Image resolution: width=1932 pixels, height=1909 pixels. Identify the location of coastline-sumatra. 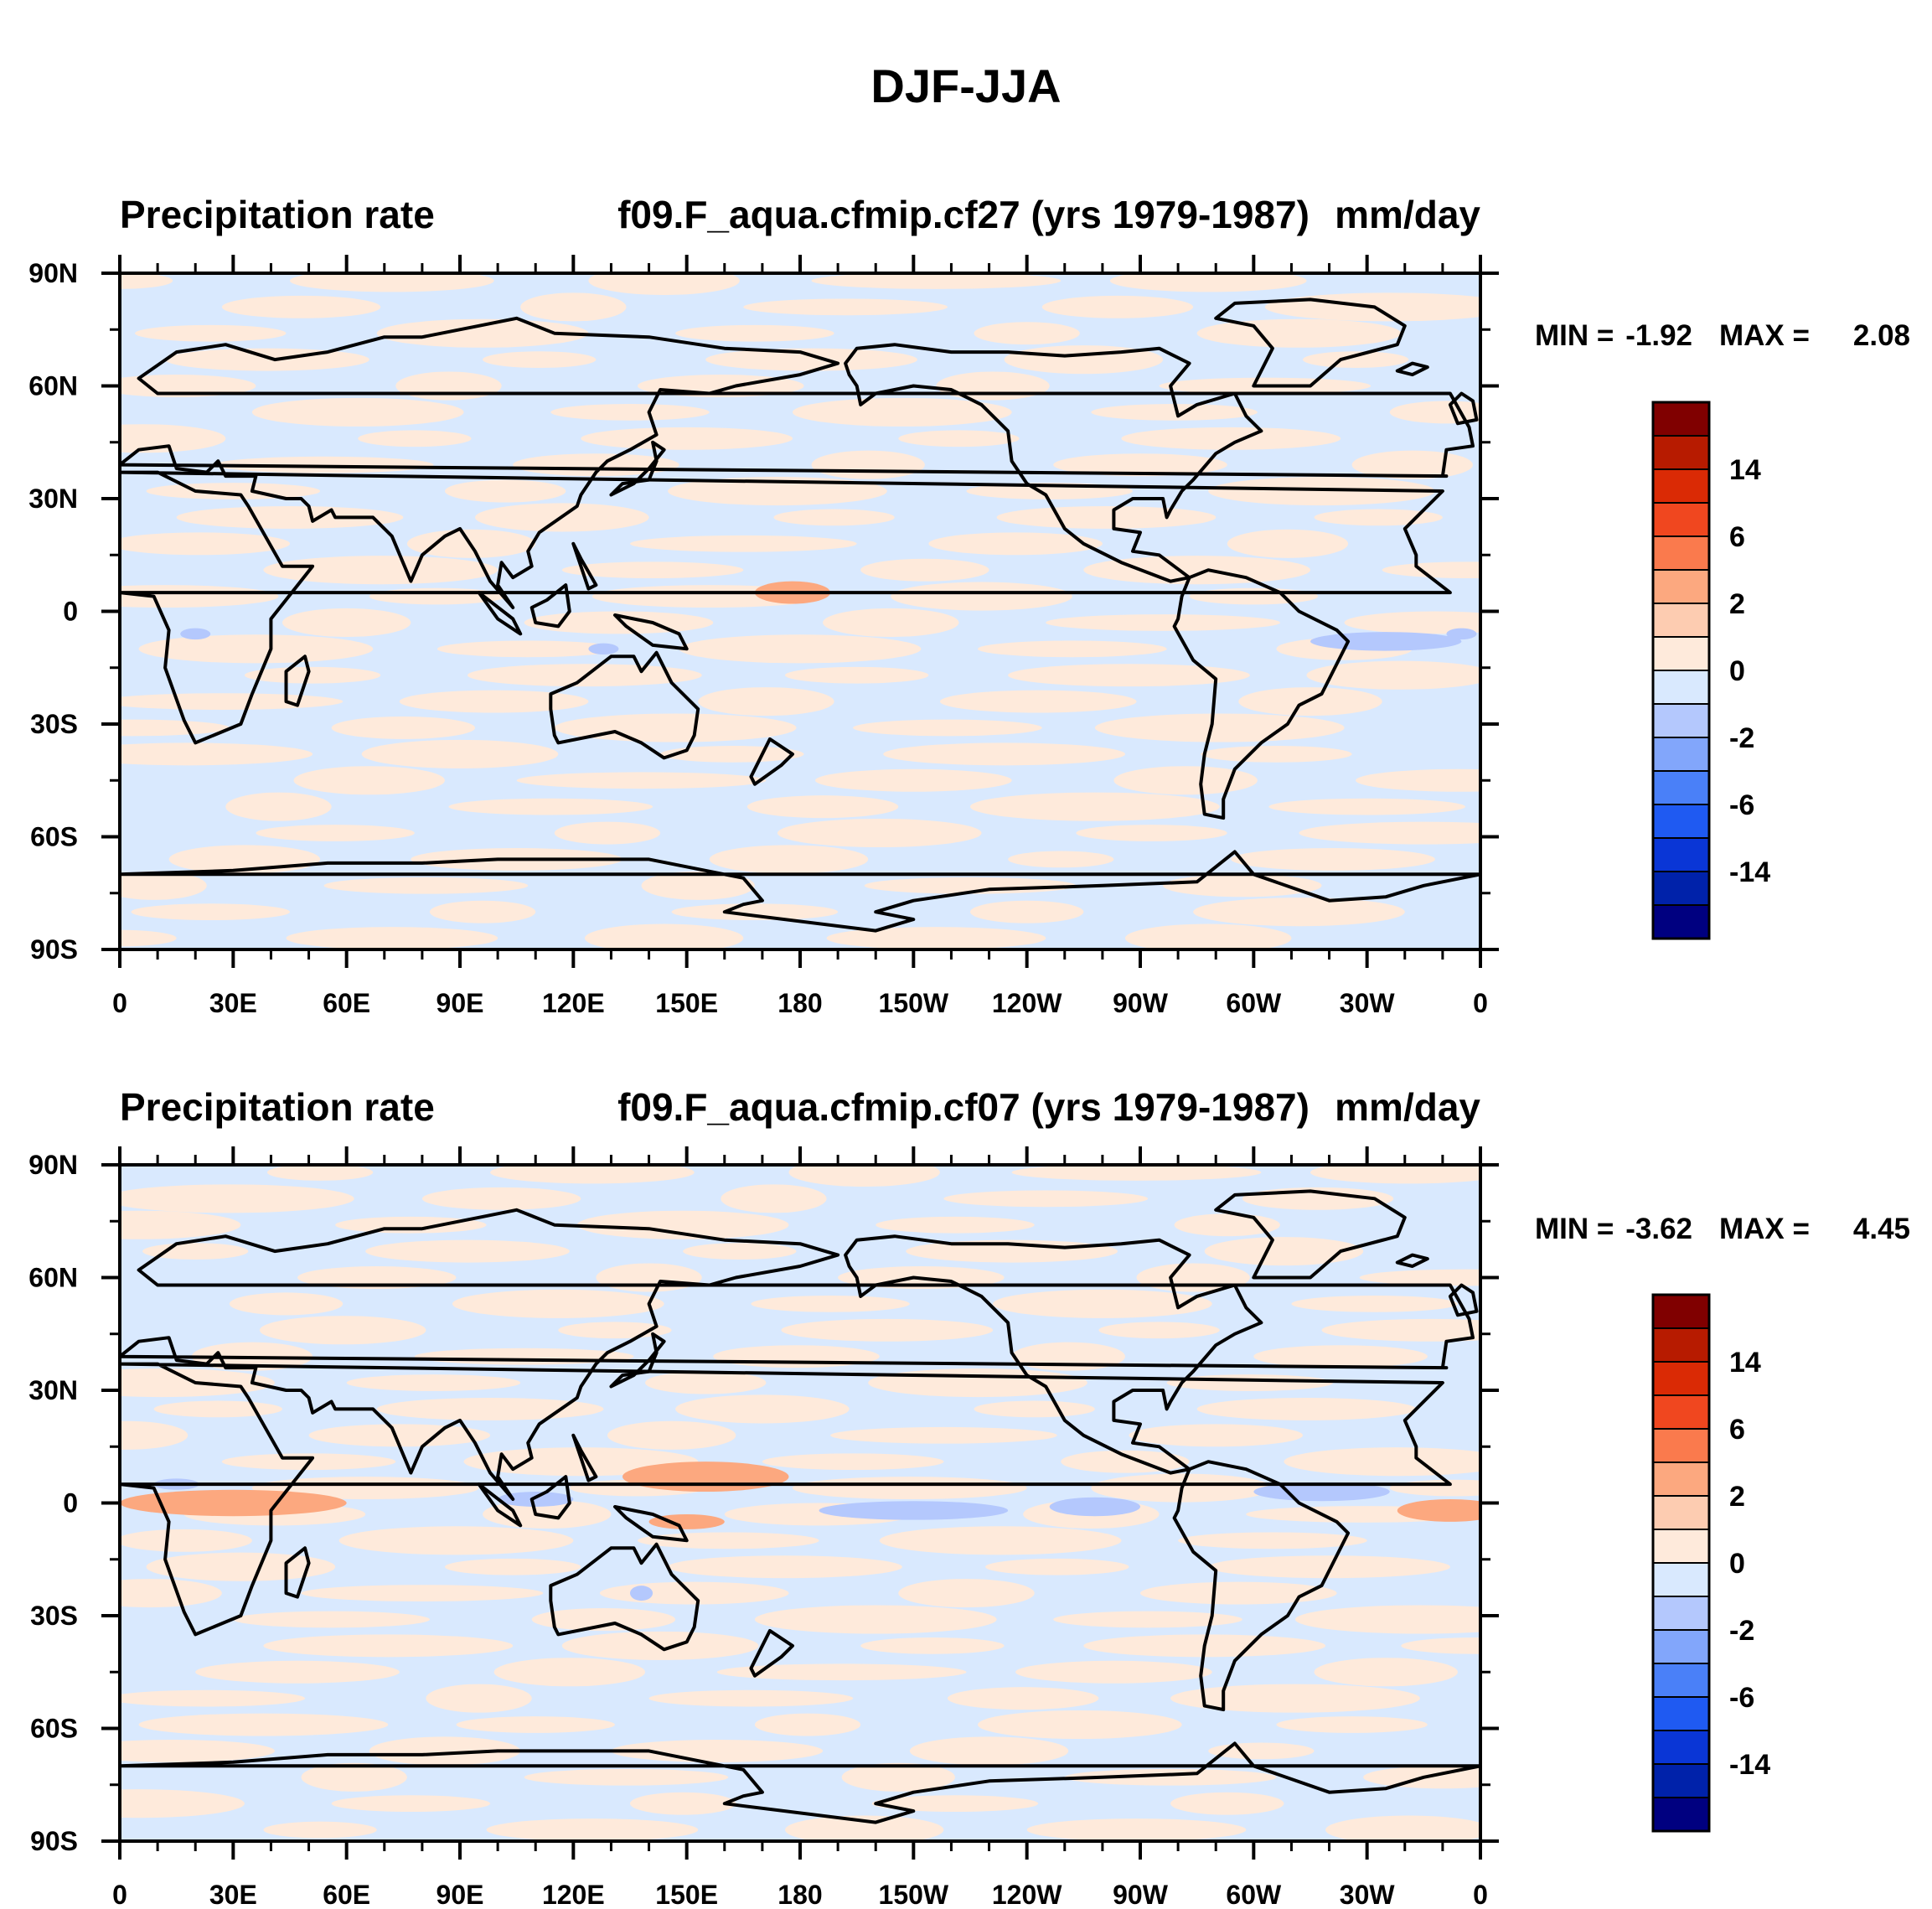
(500, 614).